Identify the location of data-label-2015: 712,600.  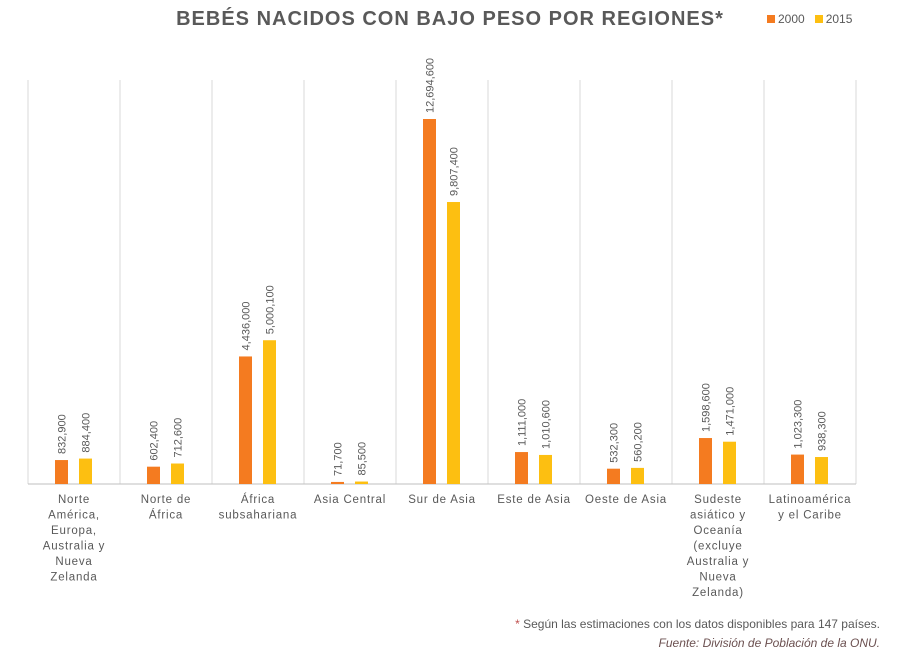
(179, 438).